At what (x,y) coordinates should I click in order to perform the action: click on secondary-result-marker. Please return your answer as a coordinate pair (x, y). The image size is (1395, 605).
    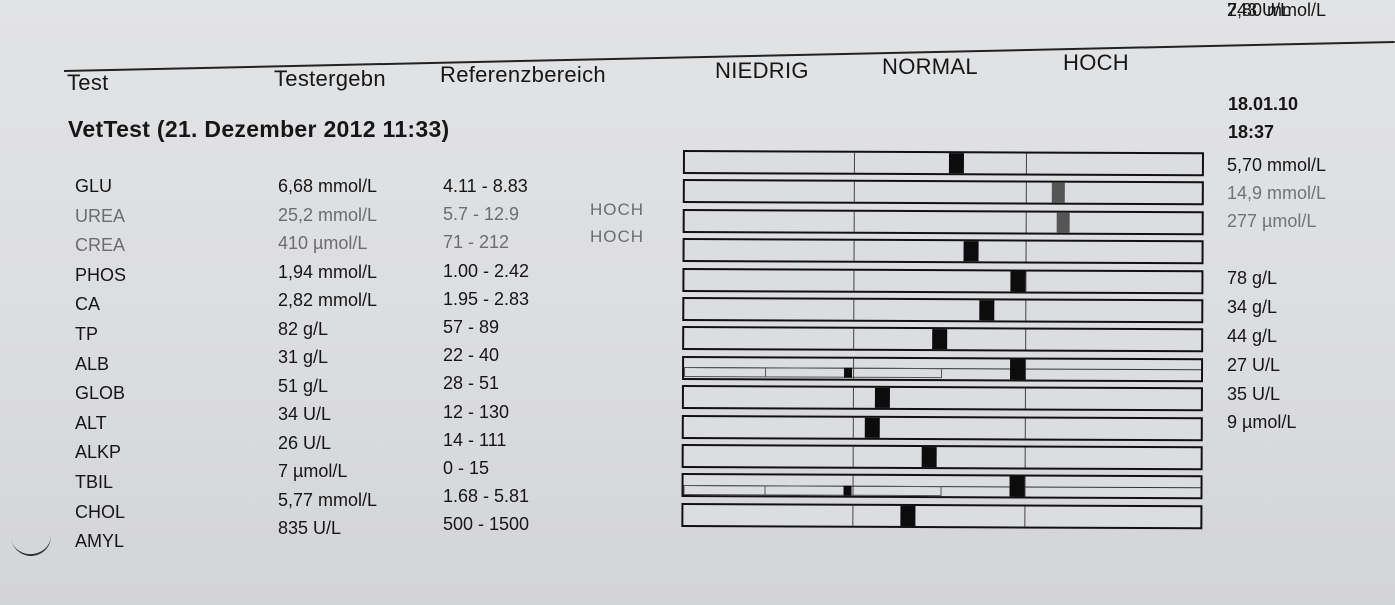
    Looking at the image, I should click on (848, 373).